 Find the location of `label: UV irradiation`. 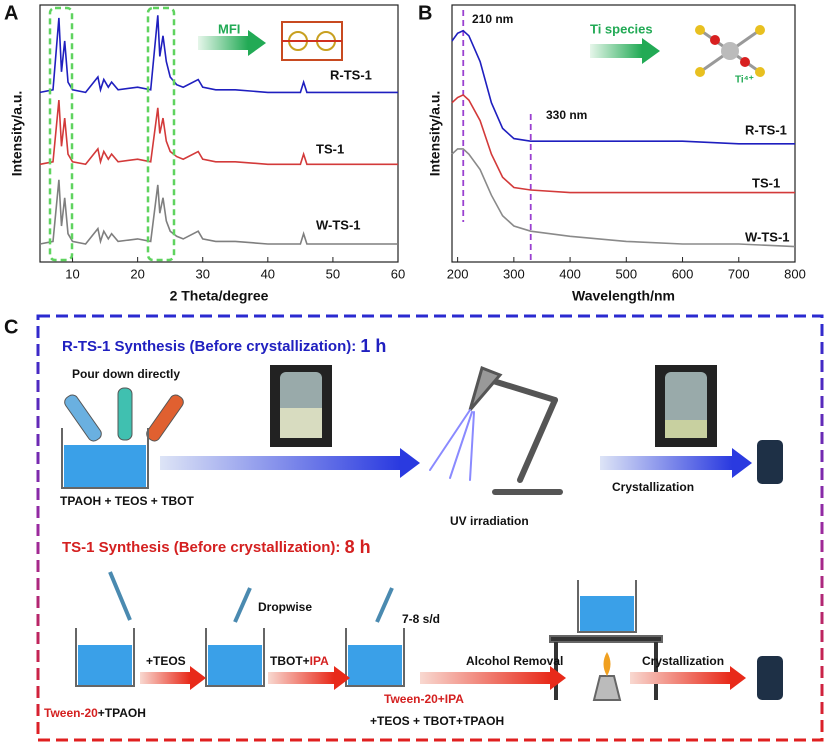

label: UV irradiation is located at coordinates (489, 521).